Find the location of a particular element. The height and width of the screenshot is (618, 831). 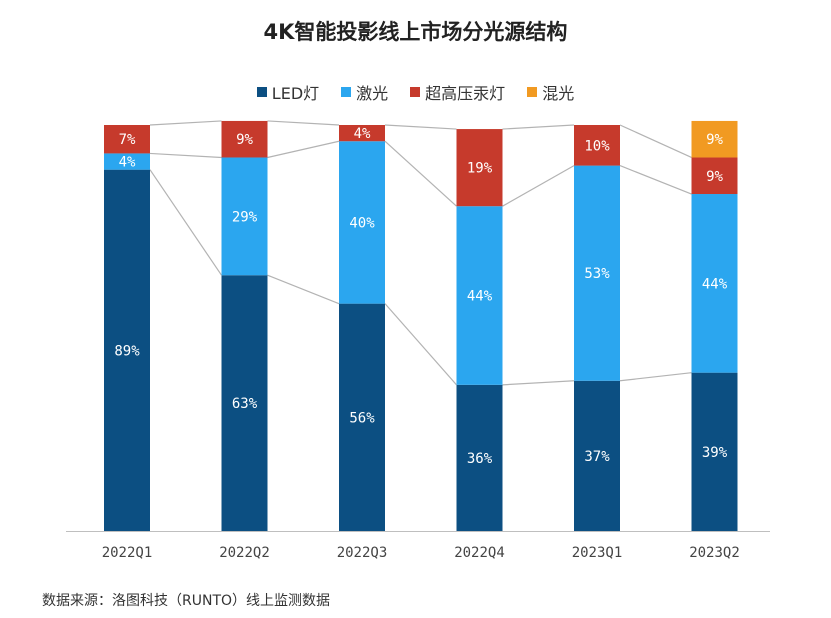

bar-segment-led-2022q1 is located at coordinates (127, 350).